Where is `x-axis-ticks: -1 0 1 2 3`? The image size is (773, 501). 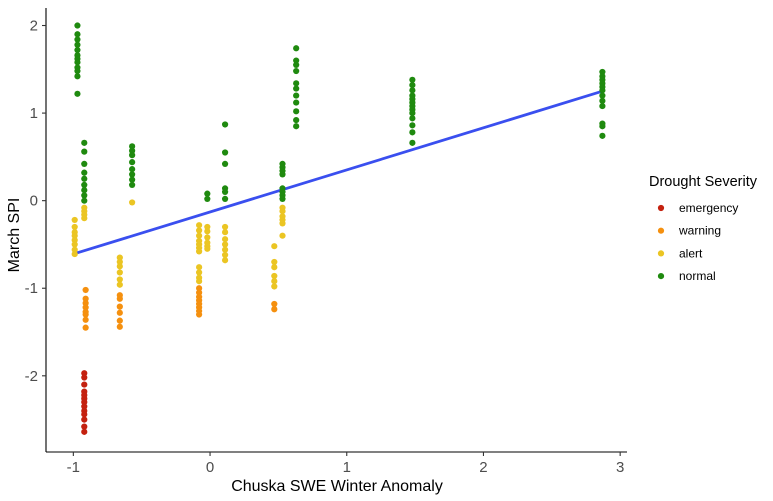
x-axis-ticks: -1 0 1 2 3 is located at coordinates (345, 464).